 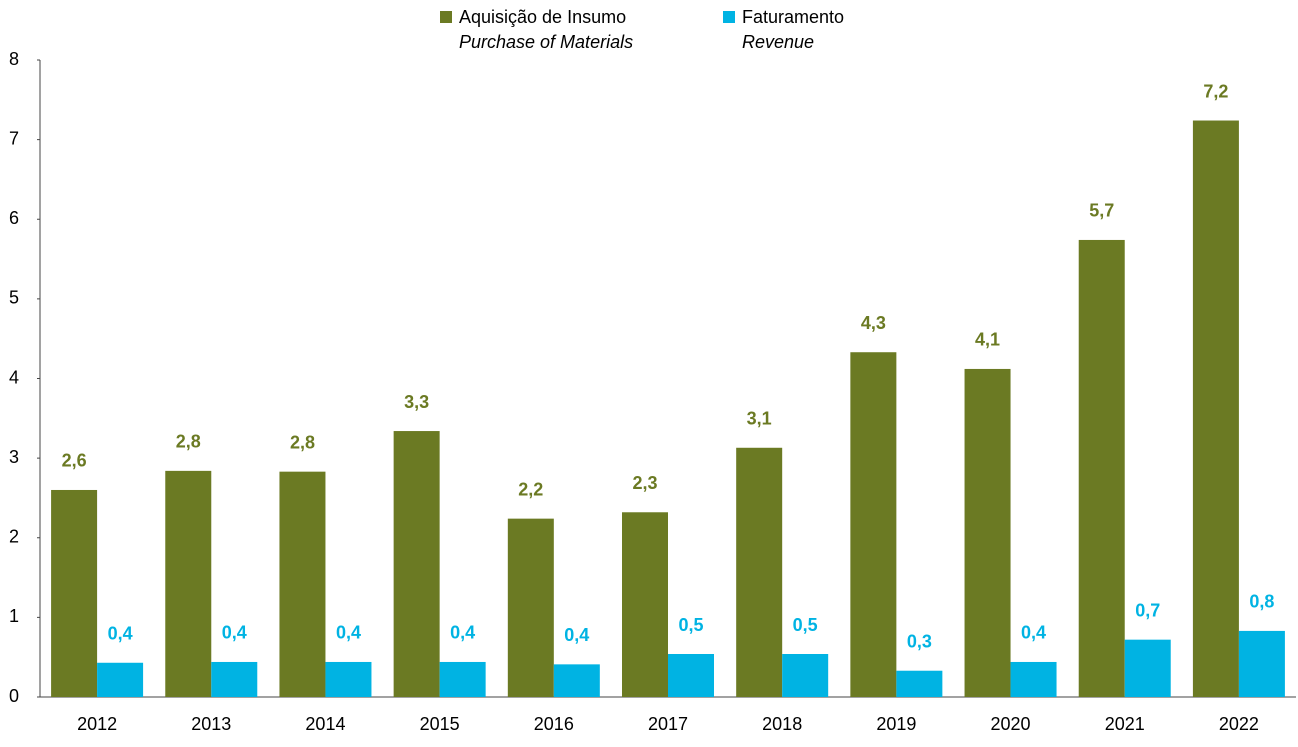 I want to click on value-label: 0,7, so click(x=1147, y=610).